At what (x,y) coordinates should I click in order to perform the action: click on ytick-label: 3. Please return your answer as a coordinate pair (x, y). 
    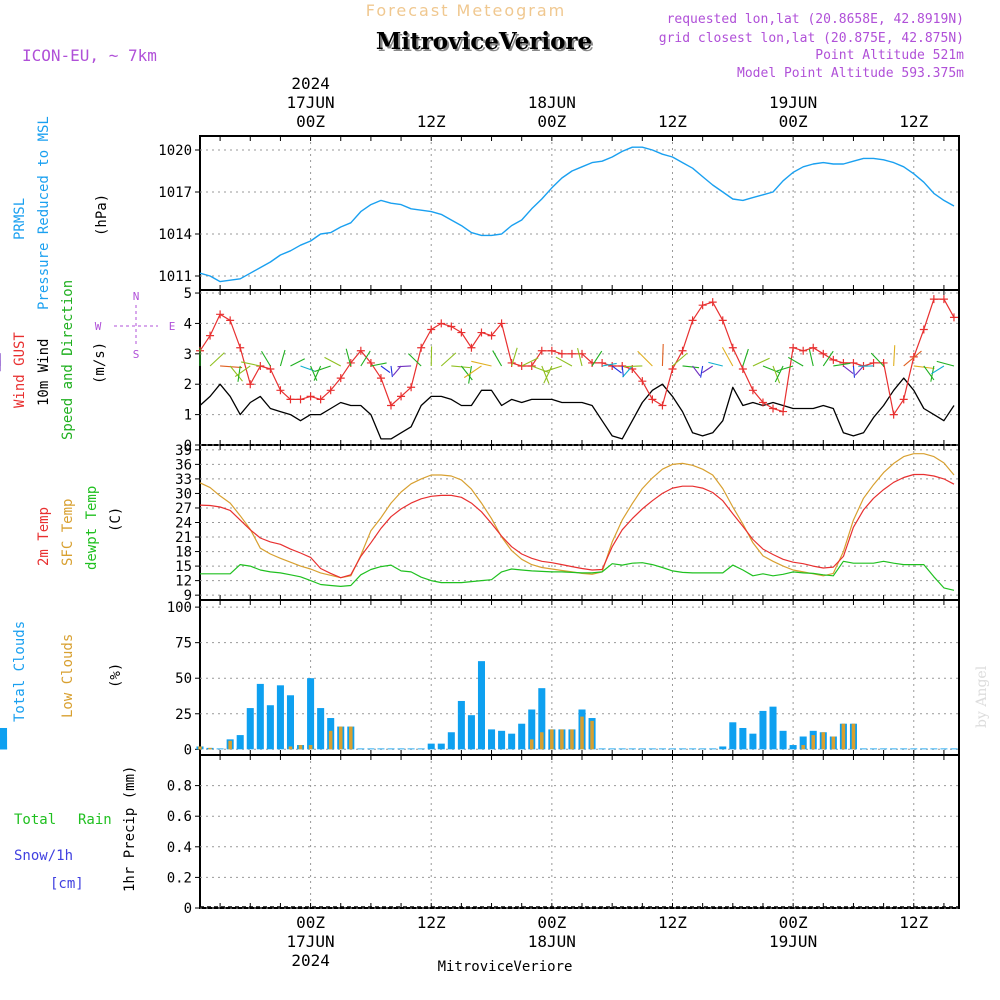
    Looking at the image, I should click on (188, 355).